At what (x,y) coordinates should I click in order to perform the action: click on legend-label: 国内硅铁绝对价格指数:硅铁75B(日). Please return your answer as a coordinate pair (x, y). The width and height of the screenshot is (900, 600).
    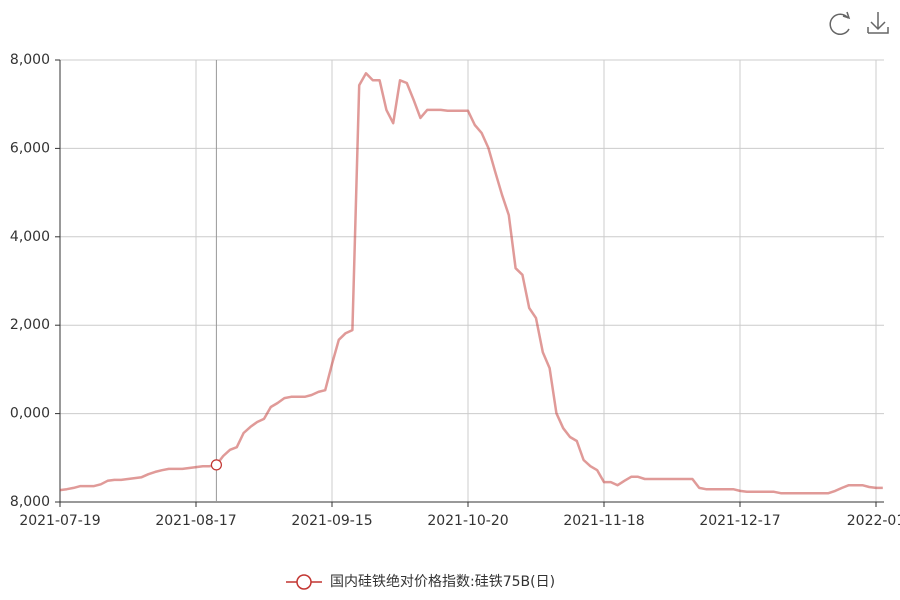
    Looking at the image, I should click on (442, 582).